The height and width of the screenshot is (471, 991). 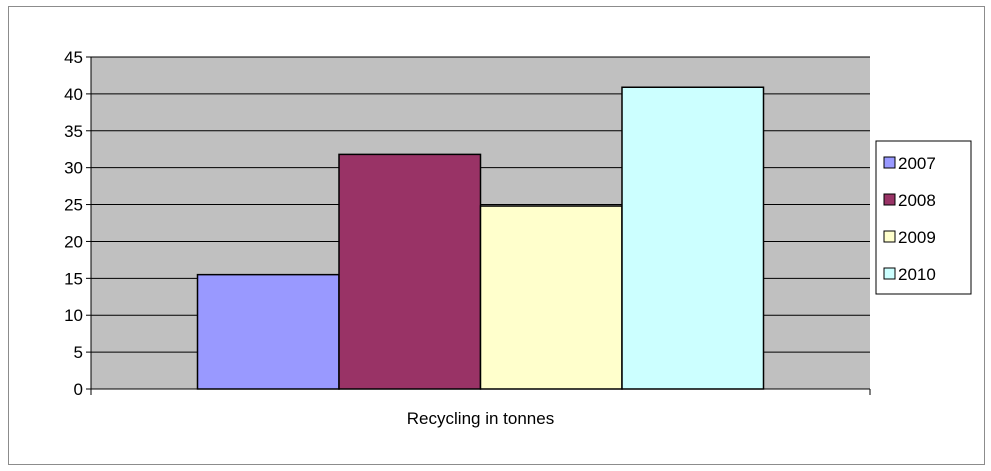 What do you see at coordinates (78, 352) in the screenshot?
I see `y-tick-label: 5` at bounding box center [78, 352].